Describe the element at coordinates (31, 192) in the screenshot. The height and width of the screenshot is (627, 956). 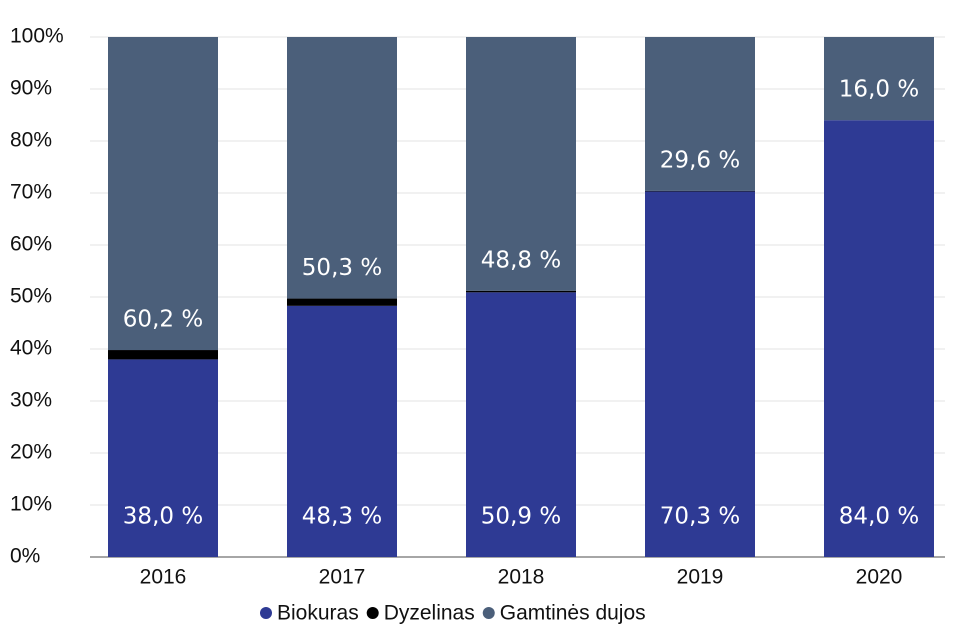
I see `y-tick-label: 70%` at that location.